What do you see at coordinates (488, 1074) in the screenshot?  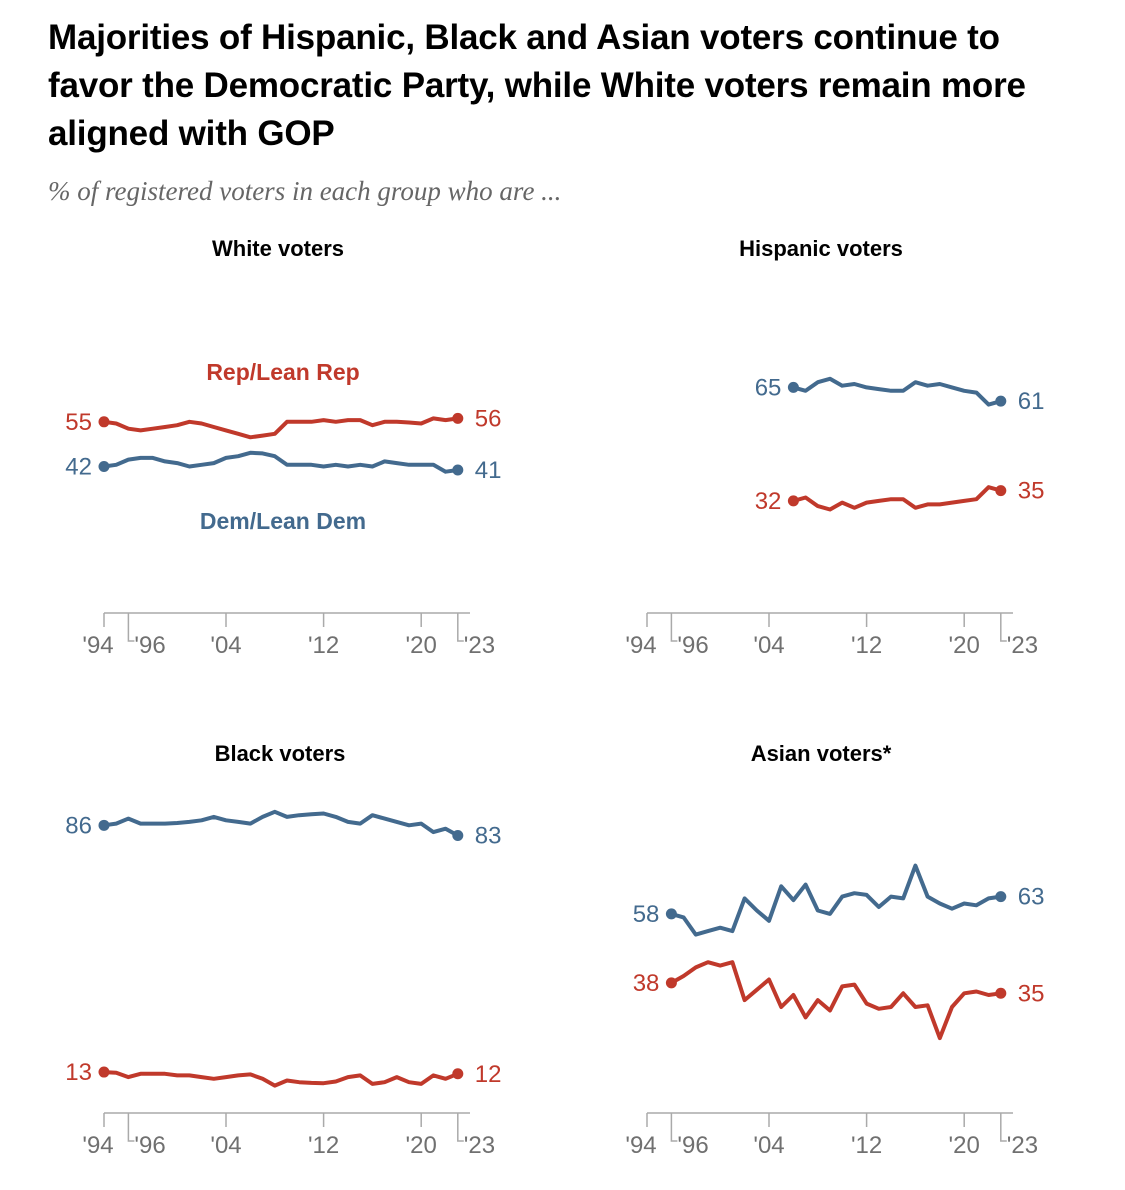 I see `black-voters-rep-end-label: 12` at bounding box center [488, 1074].